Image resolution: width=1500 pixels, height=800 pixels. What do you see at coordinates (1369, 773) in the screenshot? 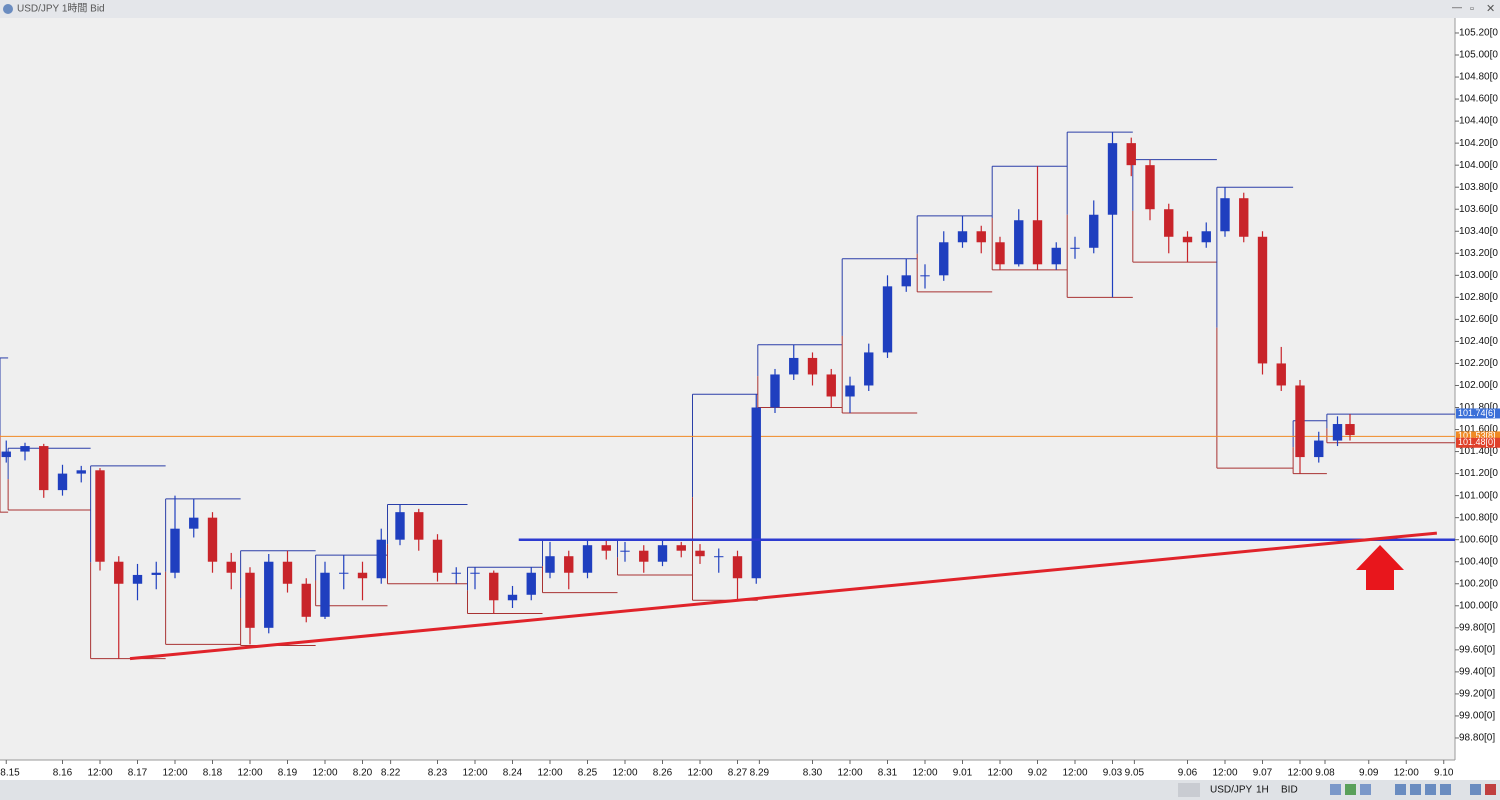
I see `x-tick-label: 9.09` at bounding box center [1369, 773].